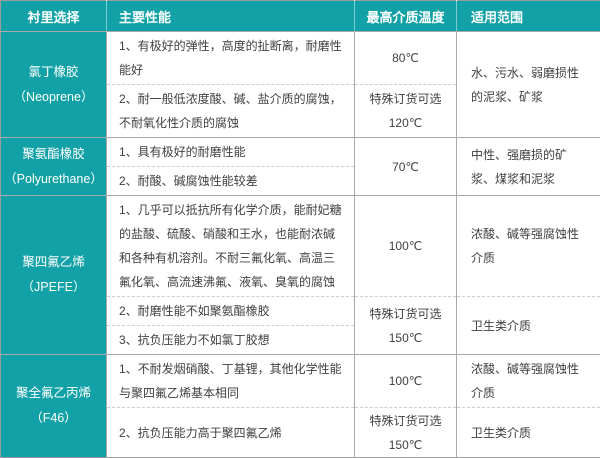  Describe the element at coordinates (406, 58) in the screenshot. I see `temperature-cell: 80℃` at that location.